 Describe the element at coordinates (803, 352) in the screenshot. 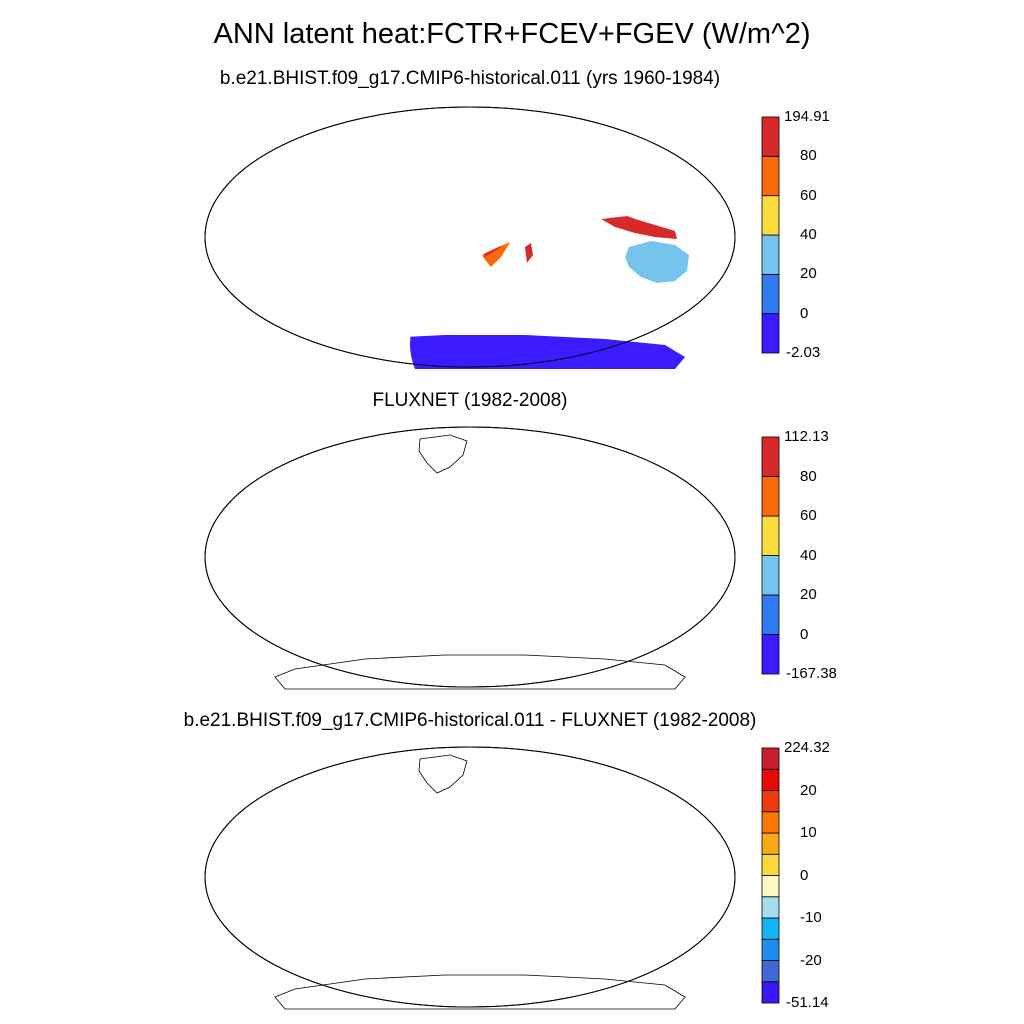

I see `colorbar-1-label-0: -2.03` at that location.